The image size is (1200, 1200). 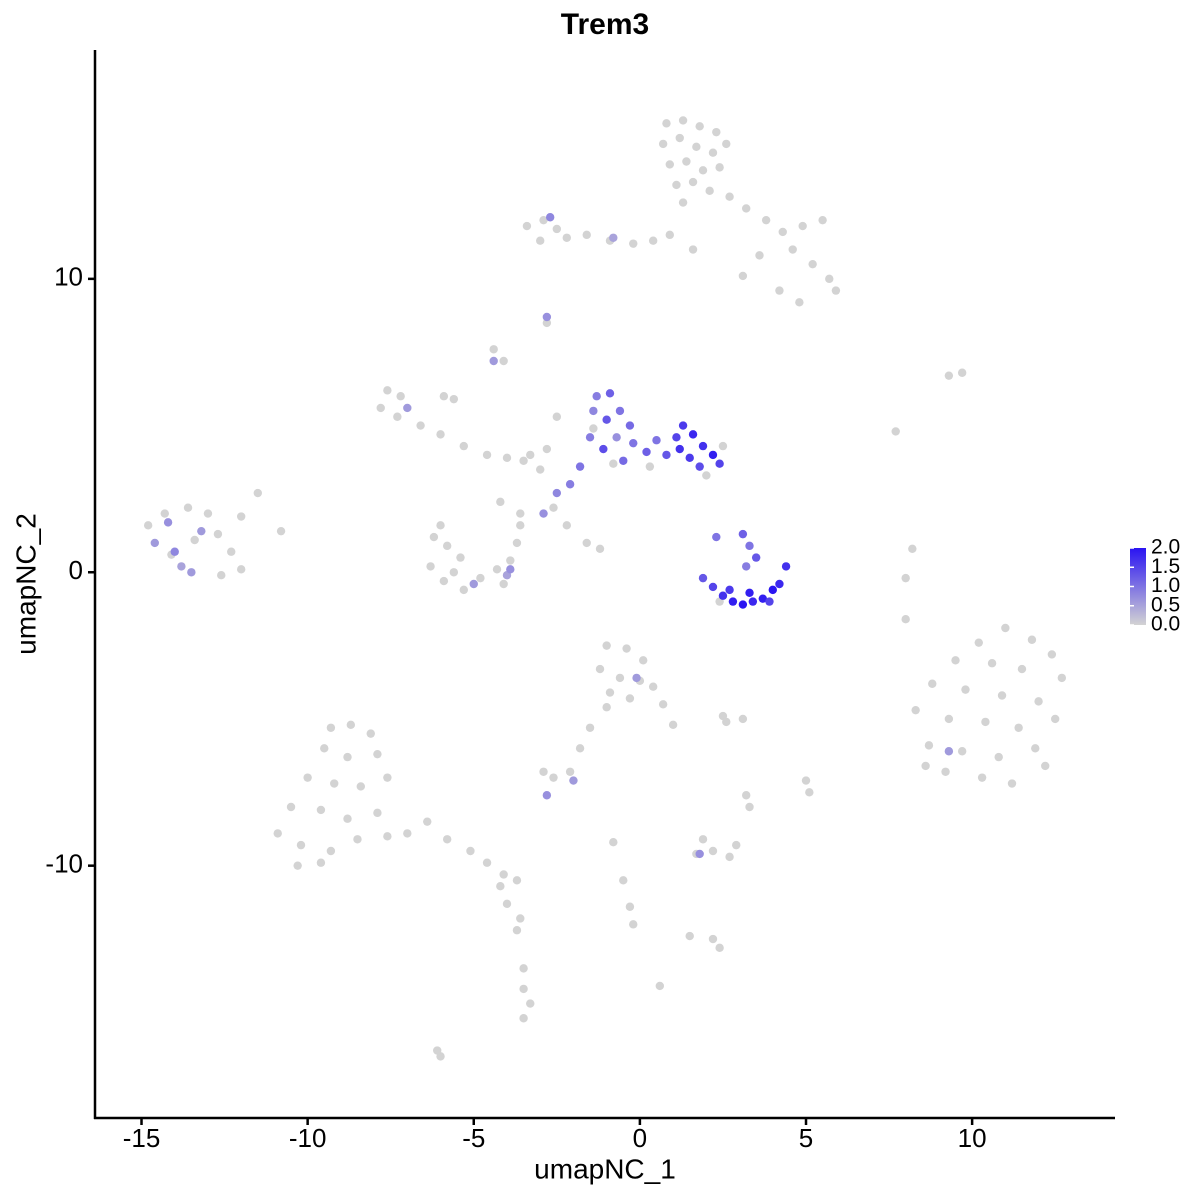 I want to click on colorbar-tick-label: 0.0, so click(x=1165, y=624).